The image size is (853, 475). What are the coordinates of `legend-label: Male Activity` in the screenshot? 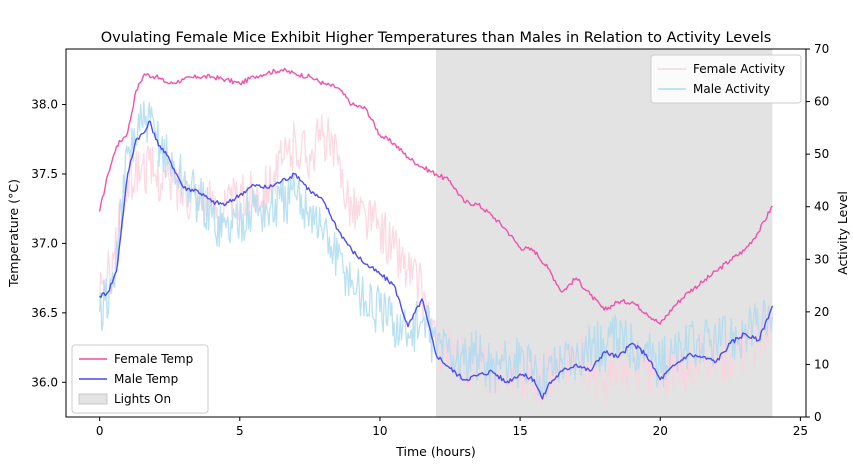 It's located at (731, 89).